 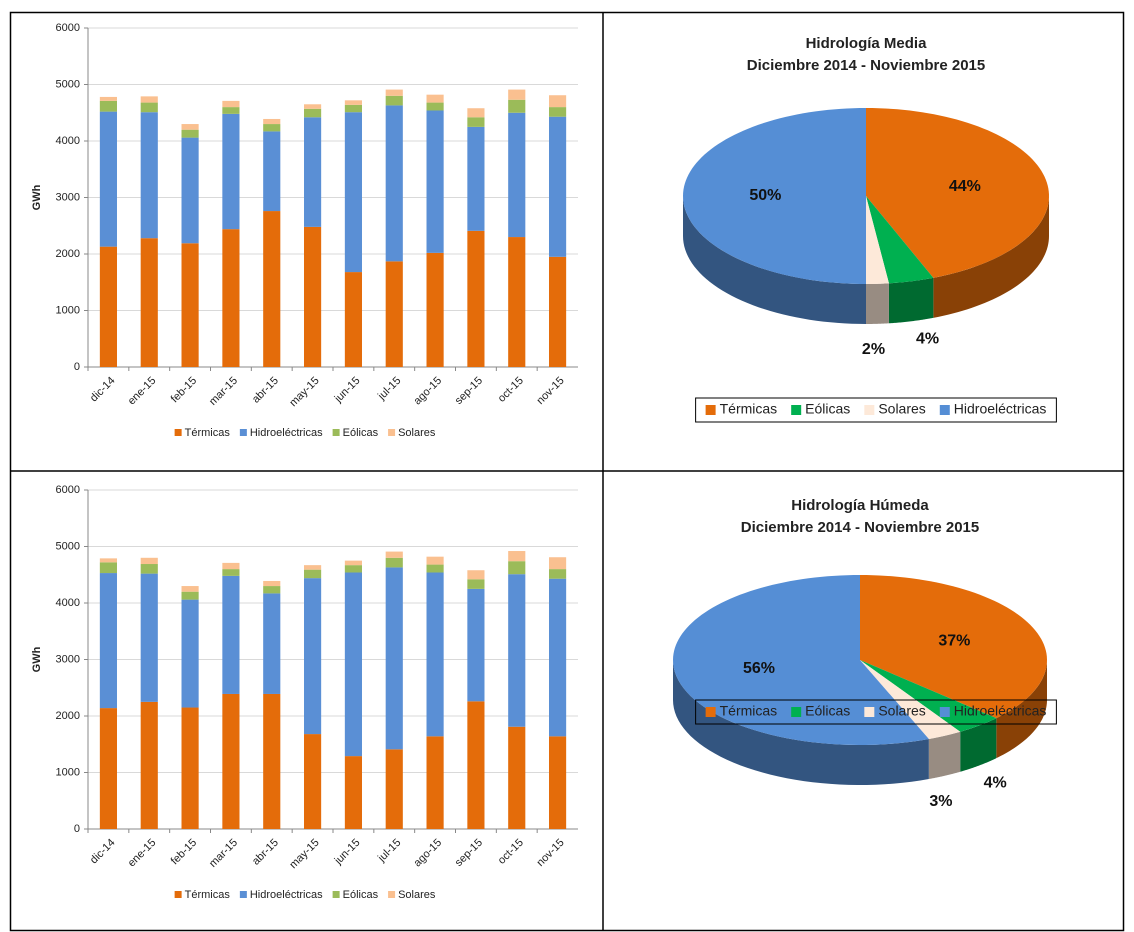 What do you see at coordinates (68, 490) in the screenshot?
I see `y-tick-label: 6000` at bounding box center [68, 490].